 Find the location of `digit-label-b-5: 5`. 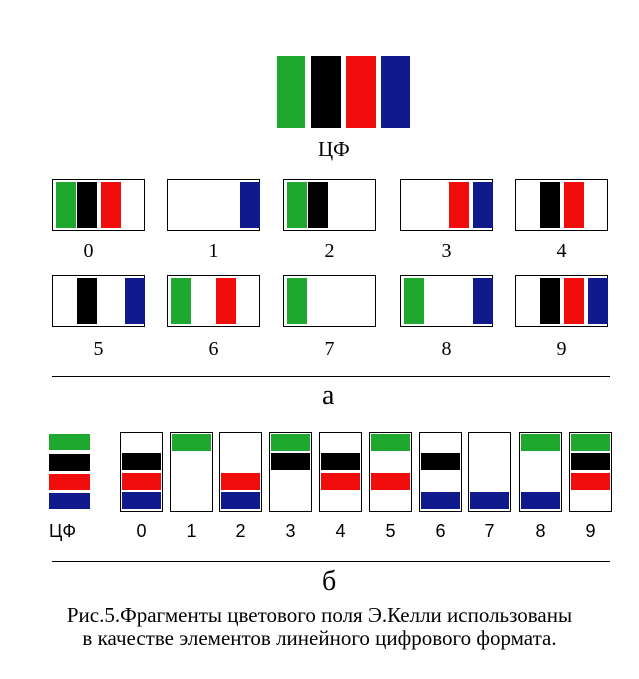

digit-label-b-5: 5 is located at coordinates (390, 531).